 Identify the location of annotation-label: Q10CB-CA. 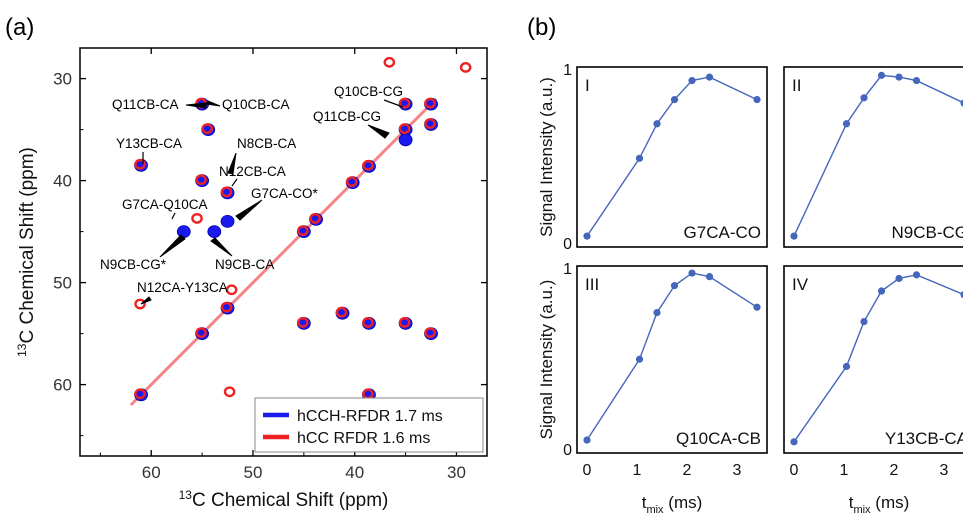
(256, 104).